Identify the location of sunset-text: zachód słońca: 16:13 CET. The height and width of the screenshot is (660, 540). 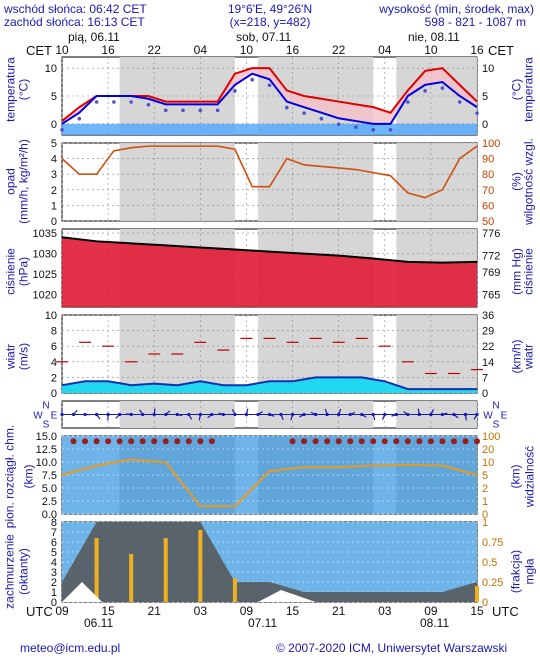
(74, 22).